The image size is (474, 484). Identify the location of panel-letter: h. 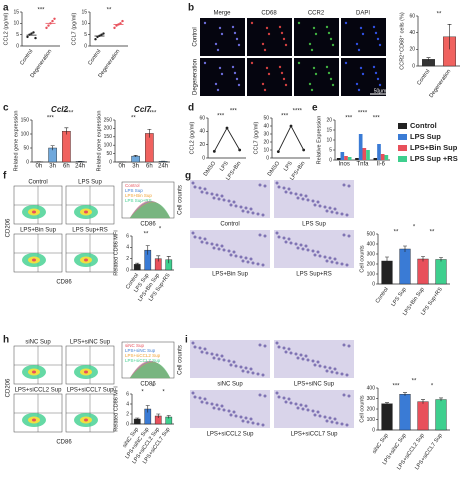
(6, 340).